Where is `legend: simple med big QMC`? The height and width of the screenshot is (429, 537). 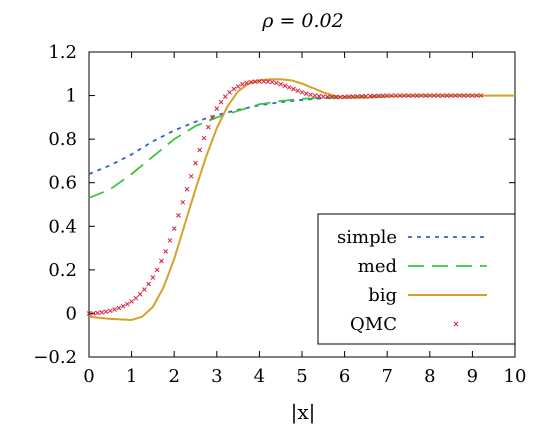 legend: simple med big QMC is located at coordinates (416, 279).